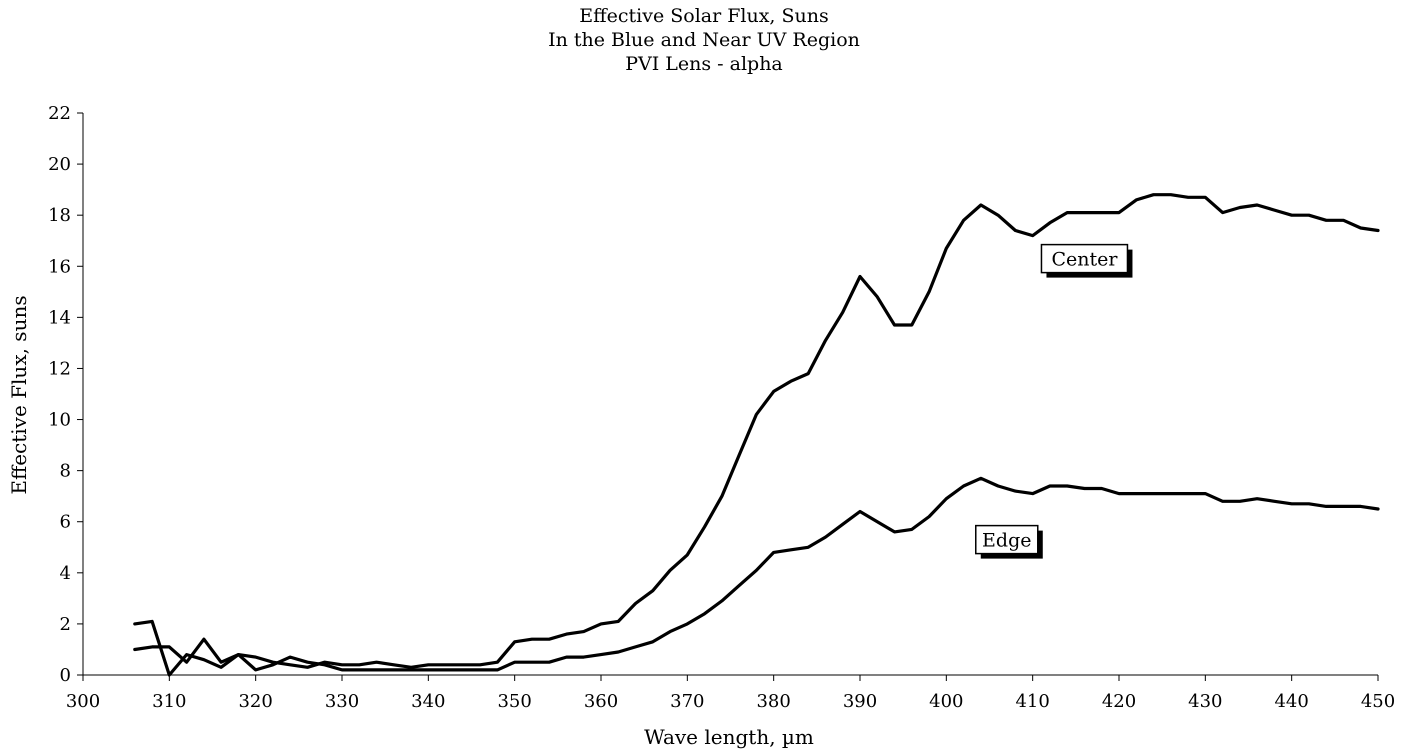  What do you see at coordinates (704, 64) in the screenshot?
I see `chart-title-line-3: PVI Lens - alpha` at bounding box center [704, 64].